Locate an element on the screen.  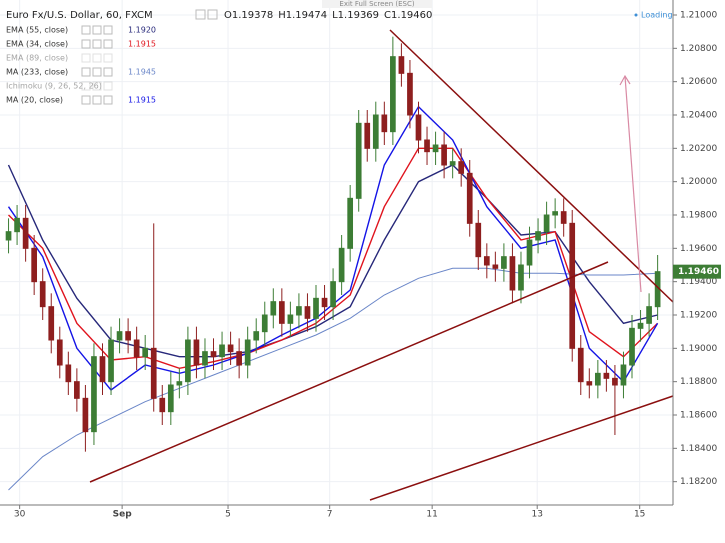
header-icons is located at coordinates (206, 14).